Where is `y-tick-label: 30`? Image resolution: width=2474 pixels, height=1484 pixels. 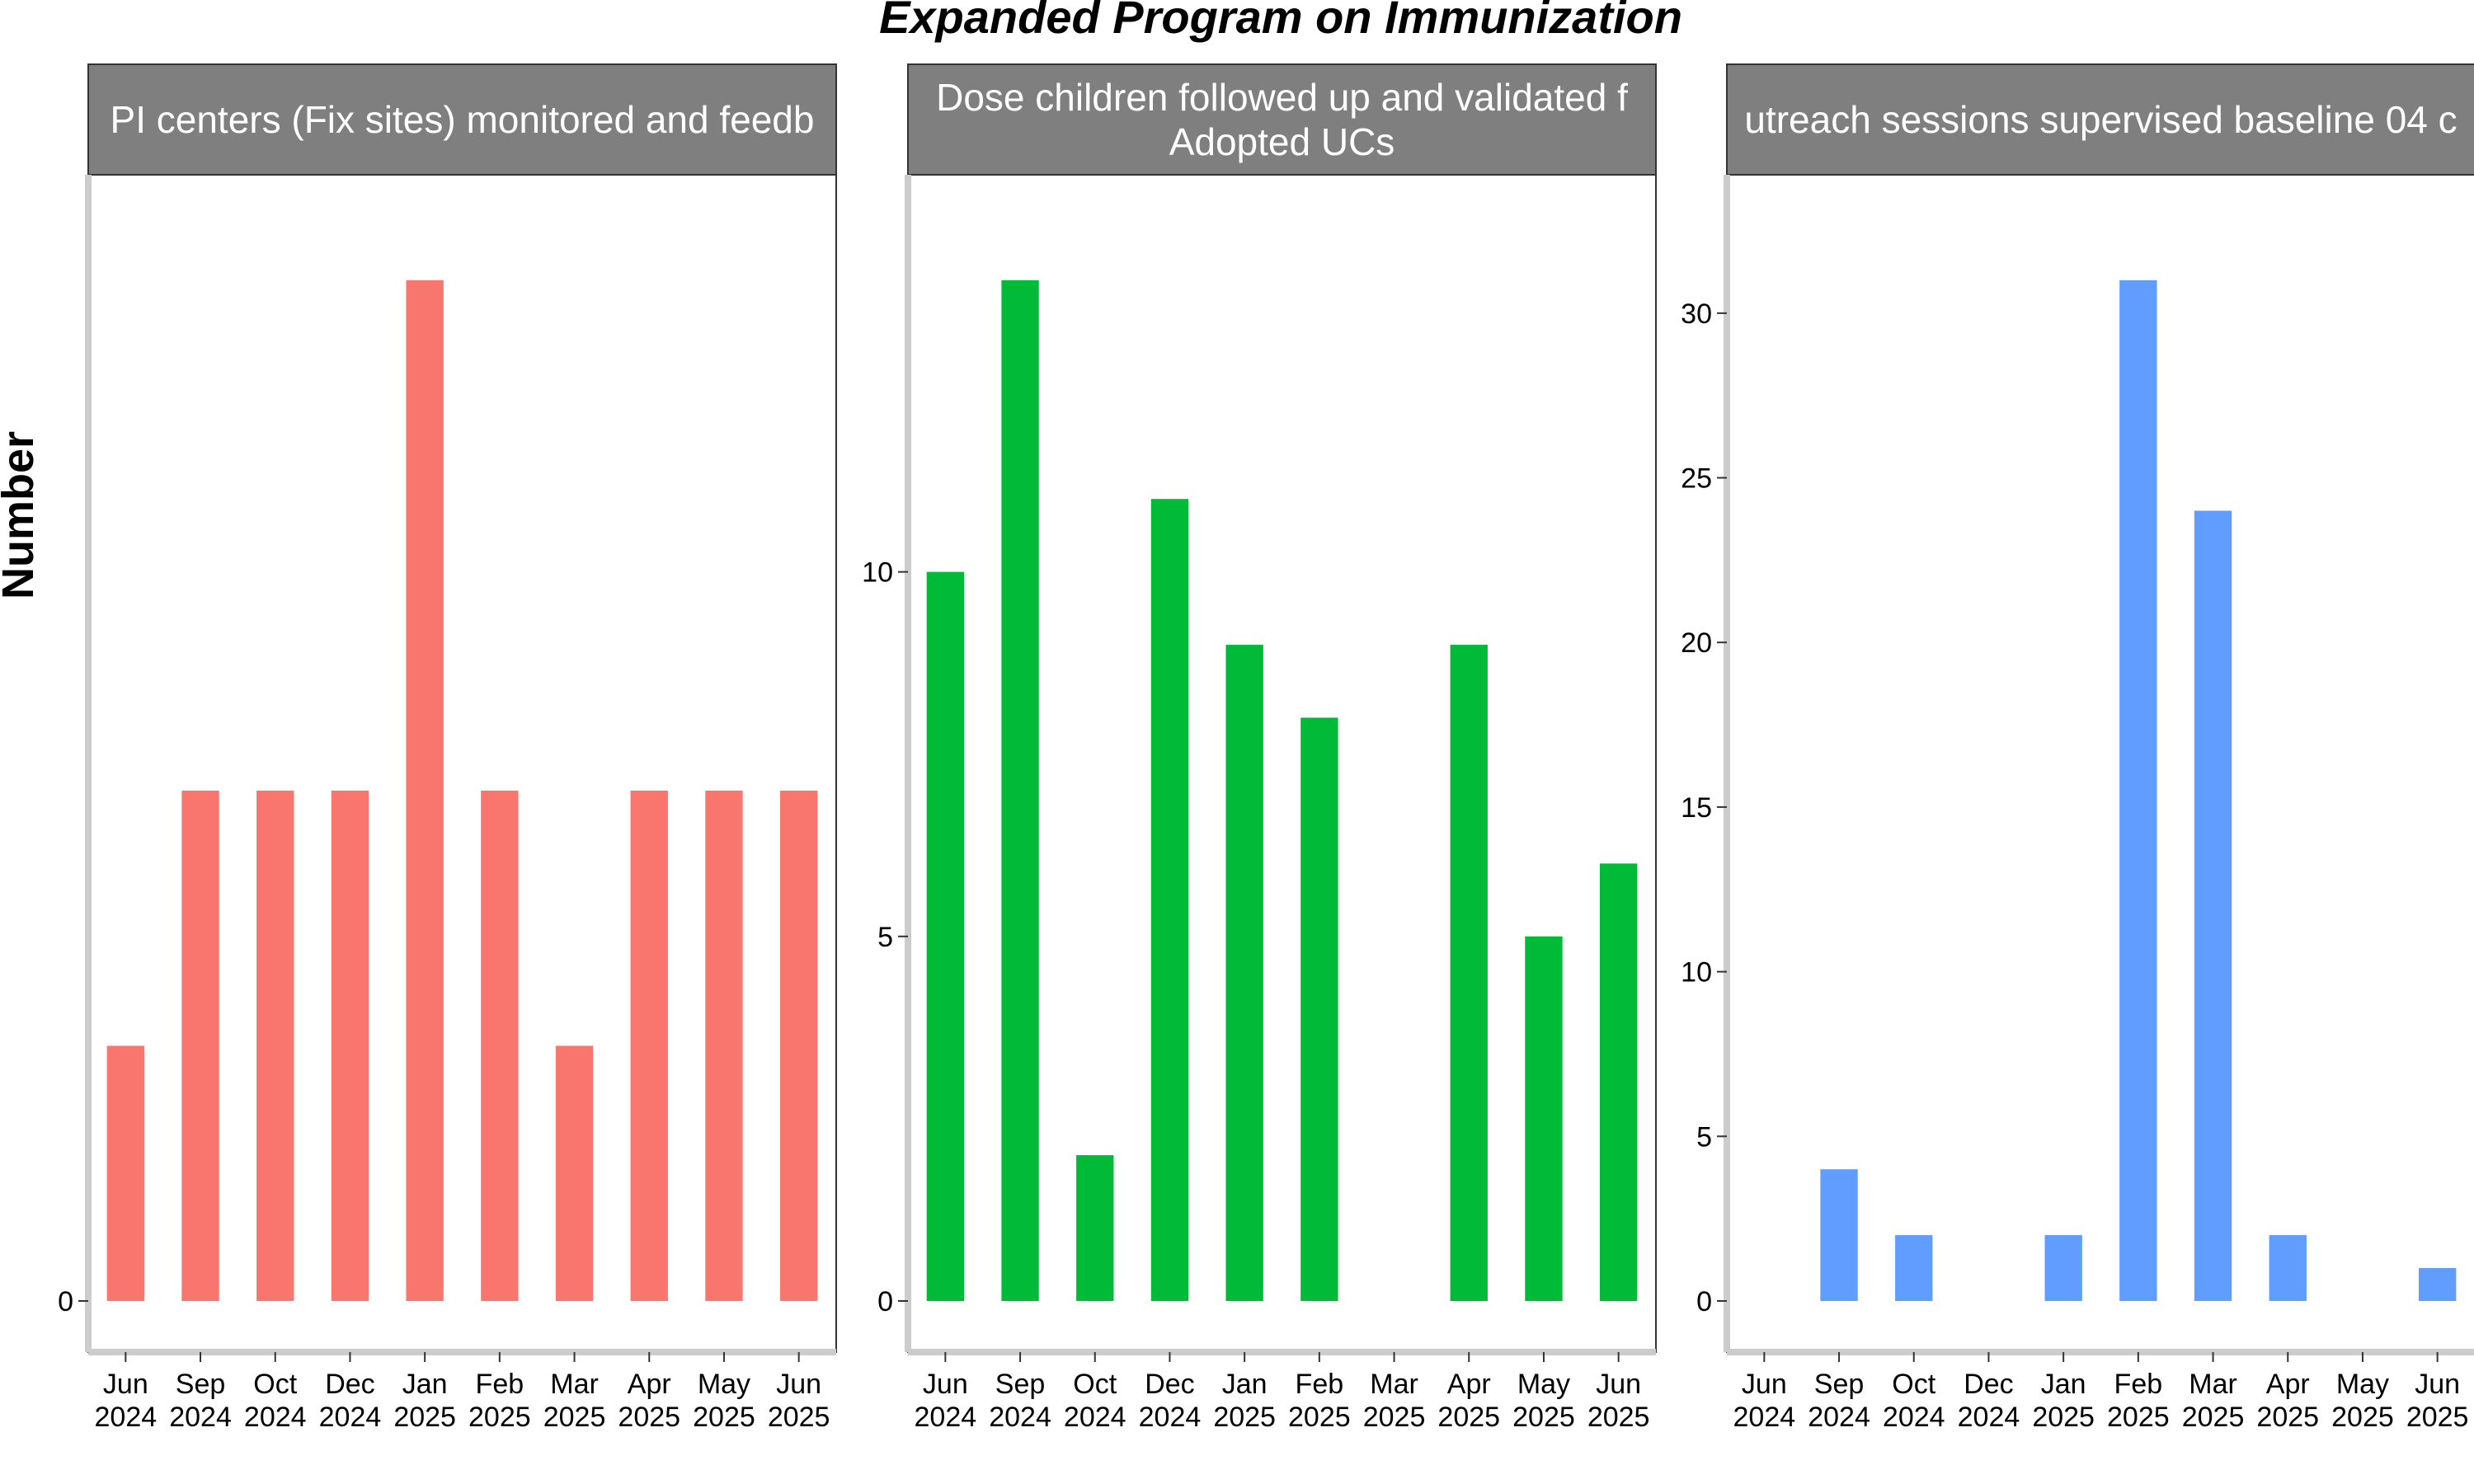
y-tick-label: 30 is located at coordinates (1696, 314).